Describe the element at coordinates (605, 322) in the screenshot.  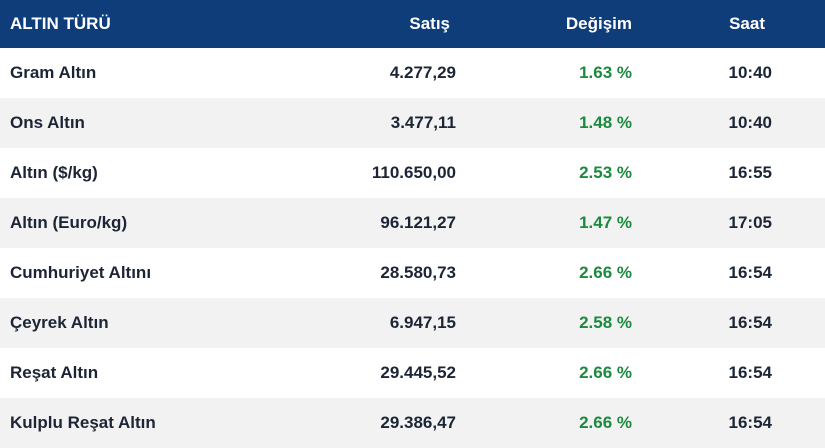
I see `change-percent: 2.58 %` at that location.